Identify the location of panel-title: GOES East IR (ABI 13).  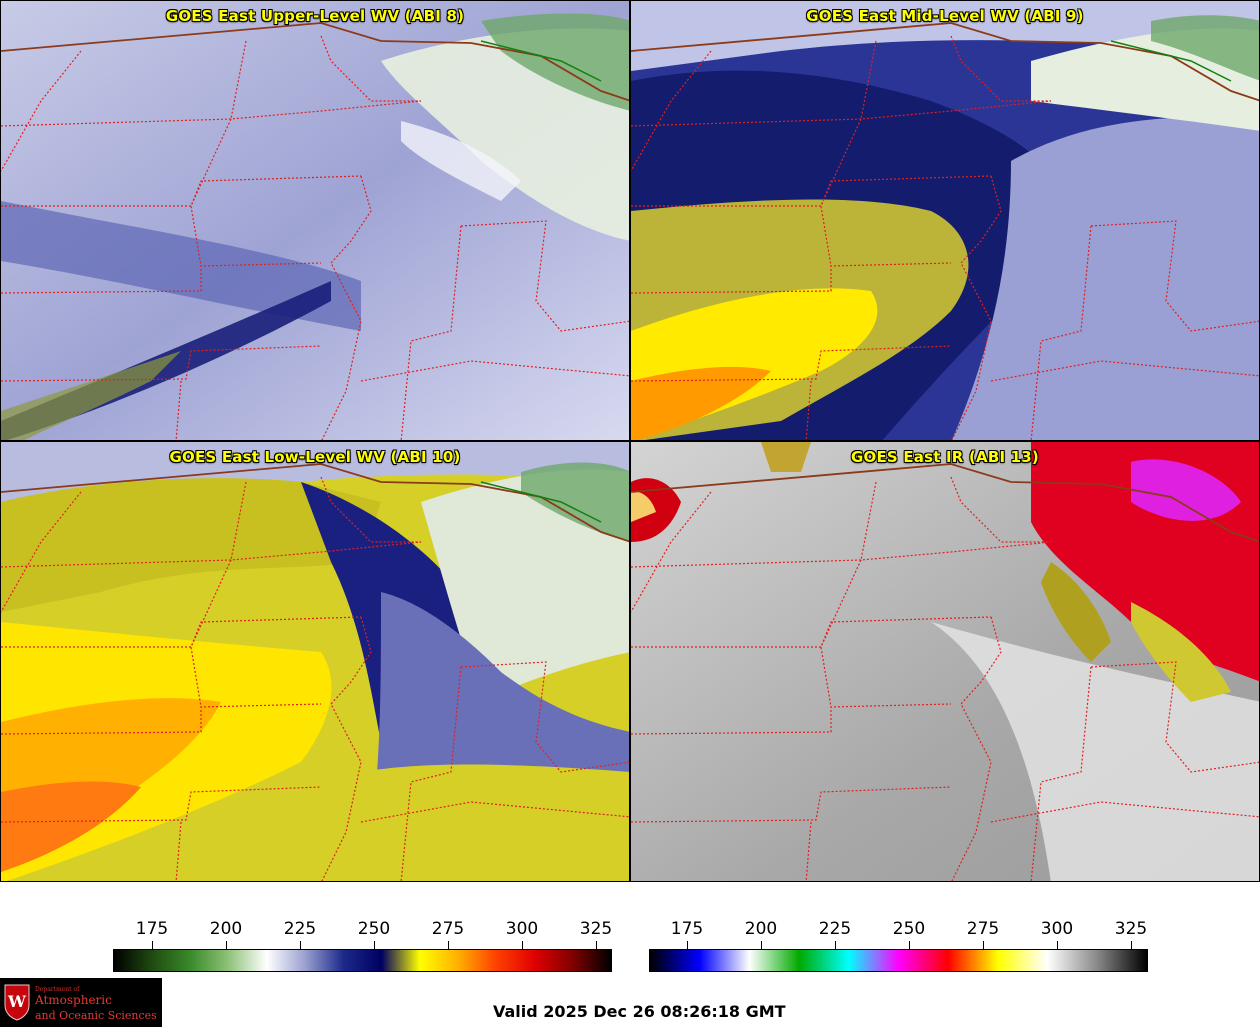
(944, 457).